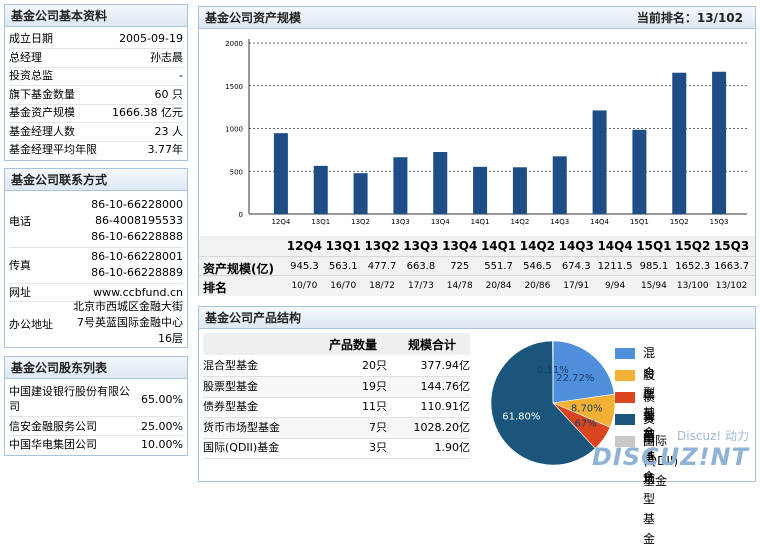 The image size is (760, 549). Describe the element at coordinates (280, 222) in the screenshot. I see `x-tick-label: 12Q4` at that location.